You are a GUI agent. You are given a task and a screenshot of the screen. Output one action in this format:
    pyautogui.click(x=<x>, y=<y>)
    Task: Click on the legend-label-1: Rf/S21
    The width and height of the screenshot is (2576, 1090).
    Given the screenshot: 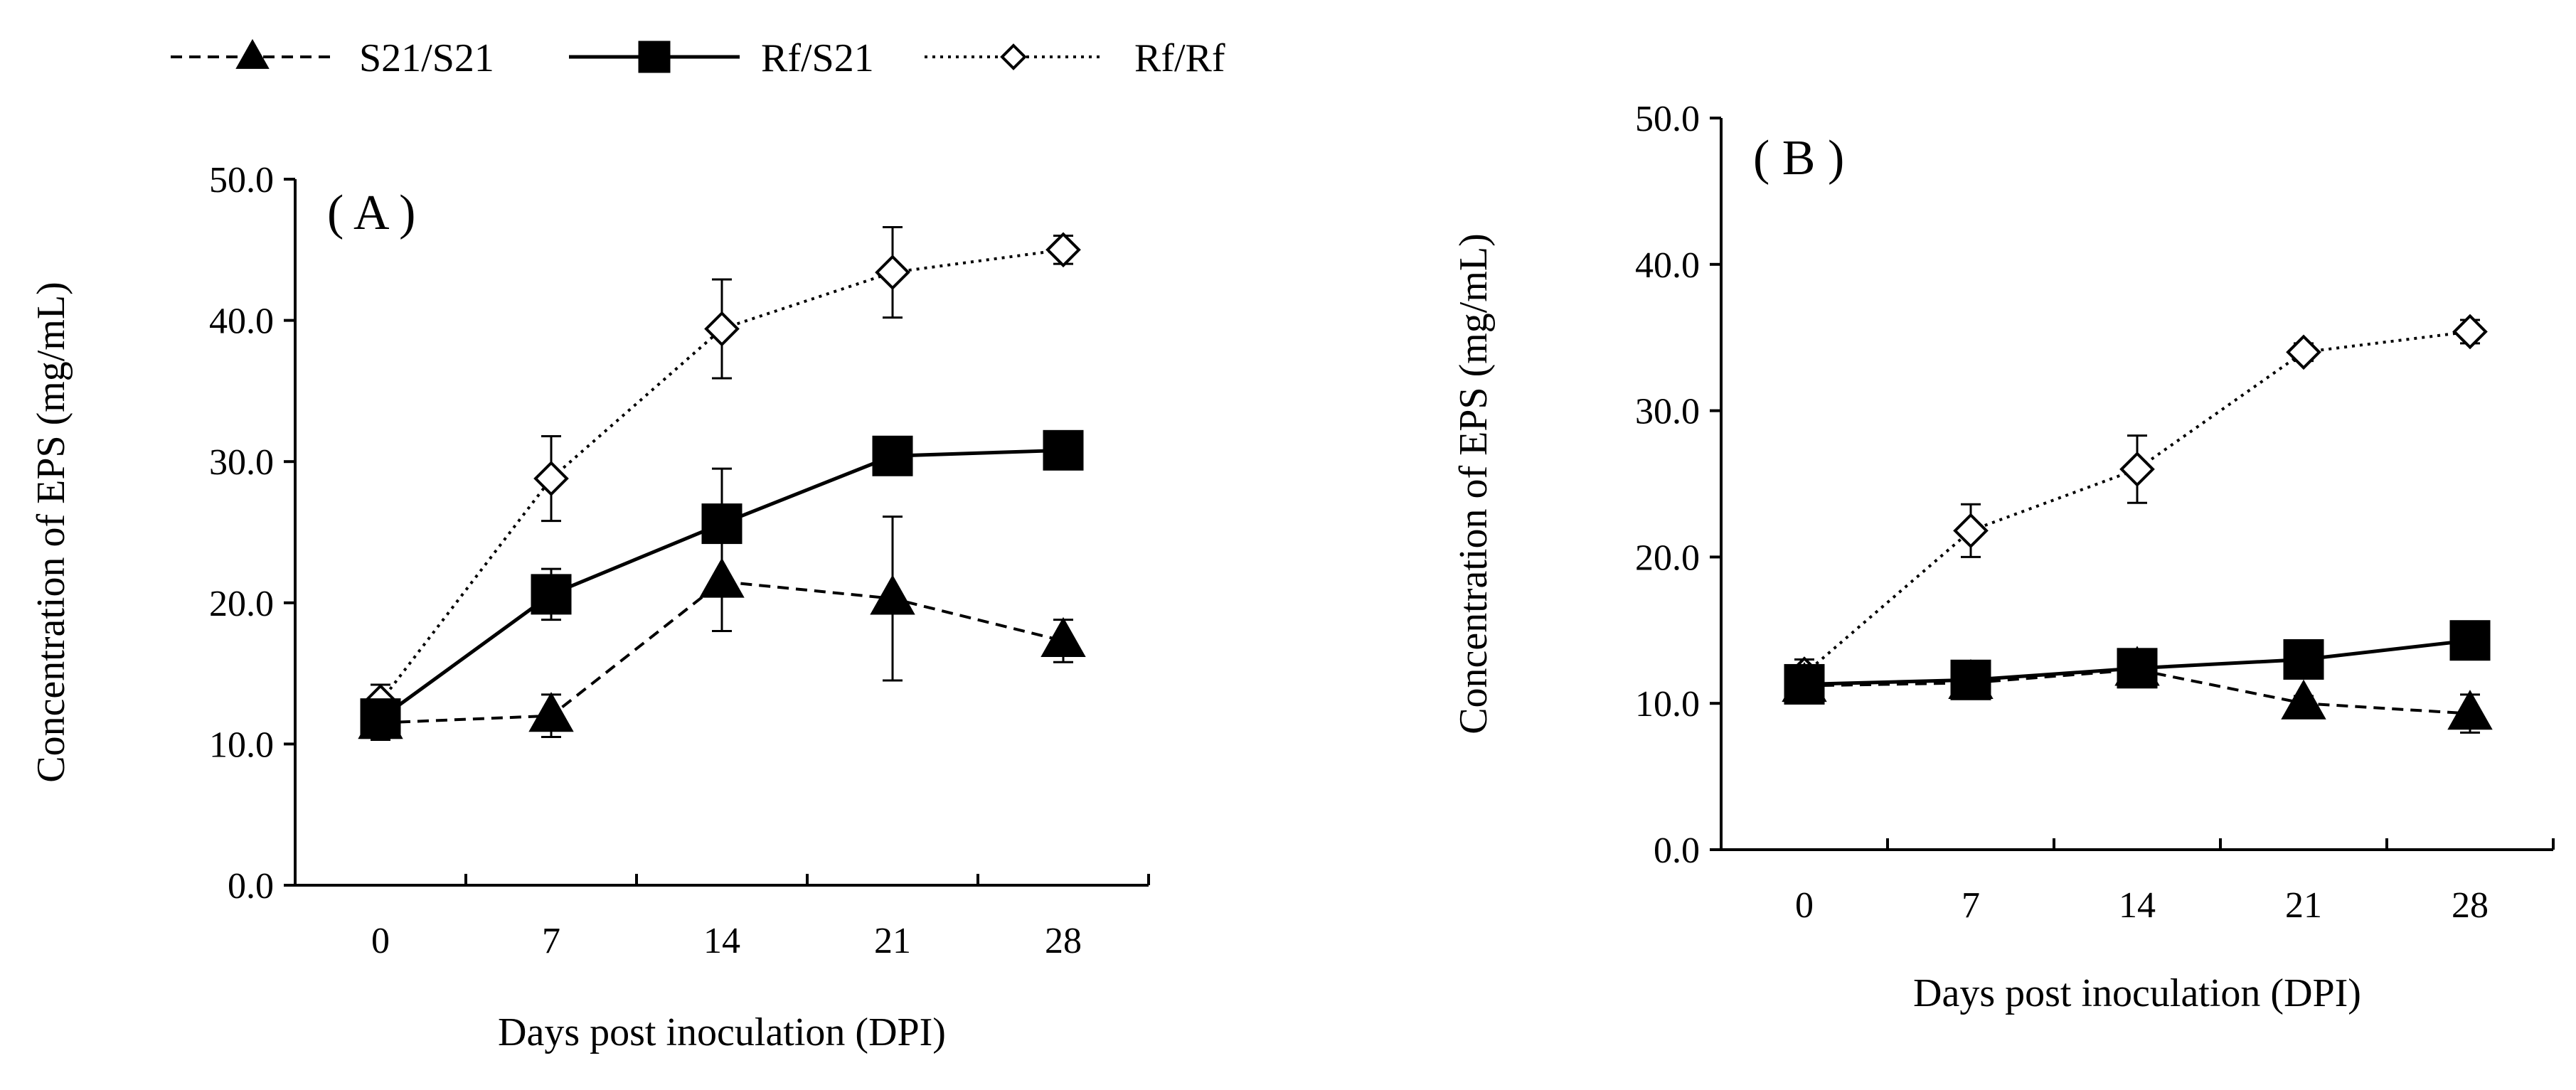 What is the action you would take?
    pyautogui.click(x=817, y=58)
    